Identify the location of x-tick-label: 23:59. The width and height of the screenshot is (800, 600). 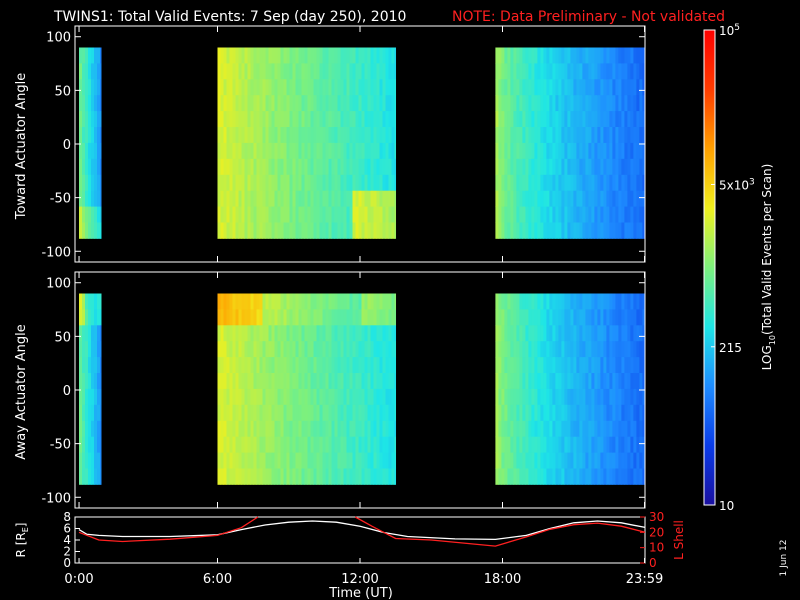
(644, 579).